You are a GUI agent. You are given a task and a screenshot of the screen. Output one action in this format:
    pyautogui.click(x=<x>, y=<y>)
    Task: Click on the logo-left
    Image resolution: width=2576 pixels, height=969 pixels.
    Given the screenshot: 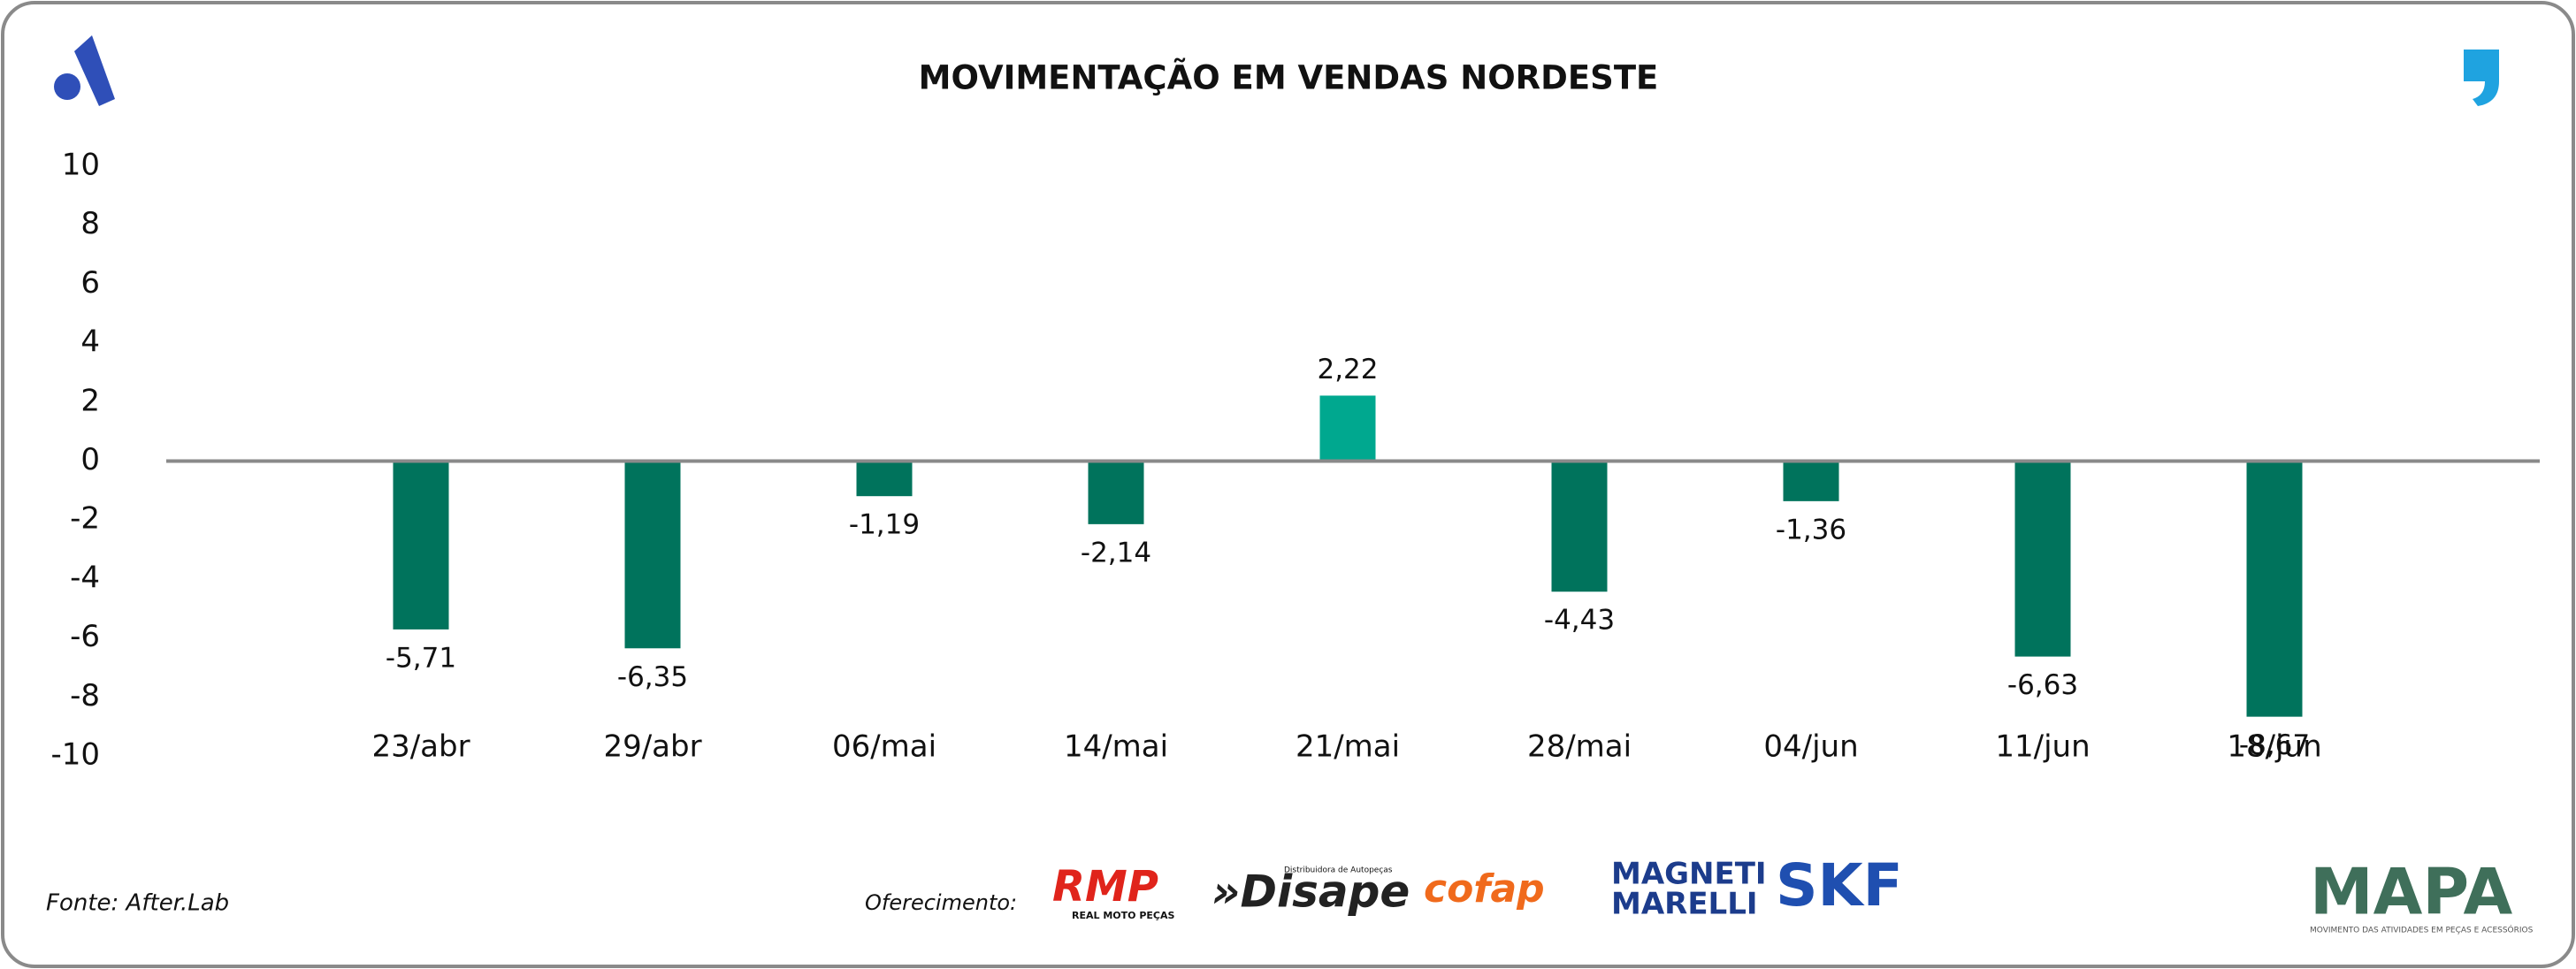 What is the action you would take?
    pyautogui.click(x=84, y=70)
    